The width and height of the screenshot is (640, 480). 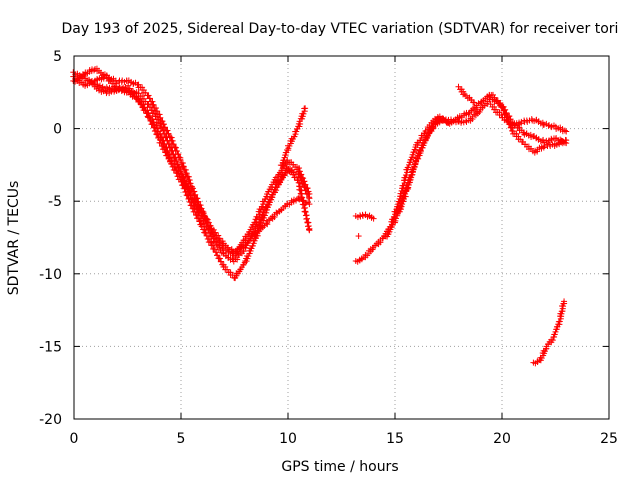 What do you see at coordinates (502, 439) in the screenshot?
I see `x-tick-label: 20` at bounding box center [502, 439].